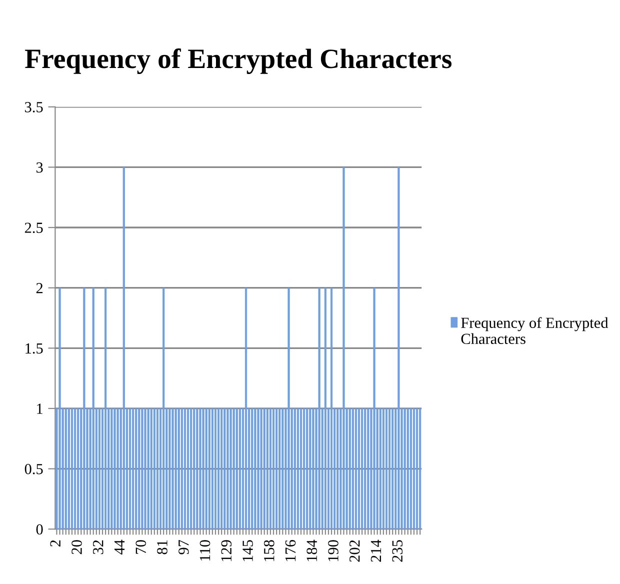 This screenshot has width=620, height=584. I want to click on x-tick-label: 20, so click(77, 547).